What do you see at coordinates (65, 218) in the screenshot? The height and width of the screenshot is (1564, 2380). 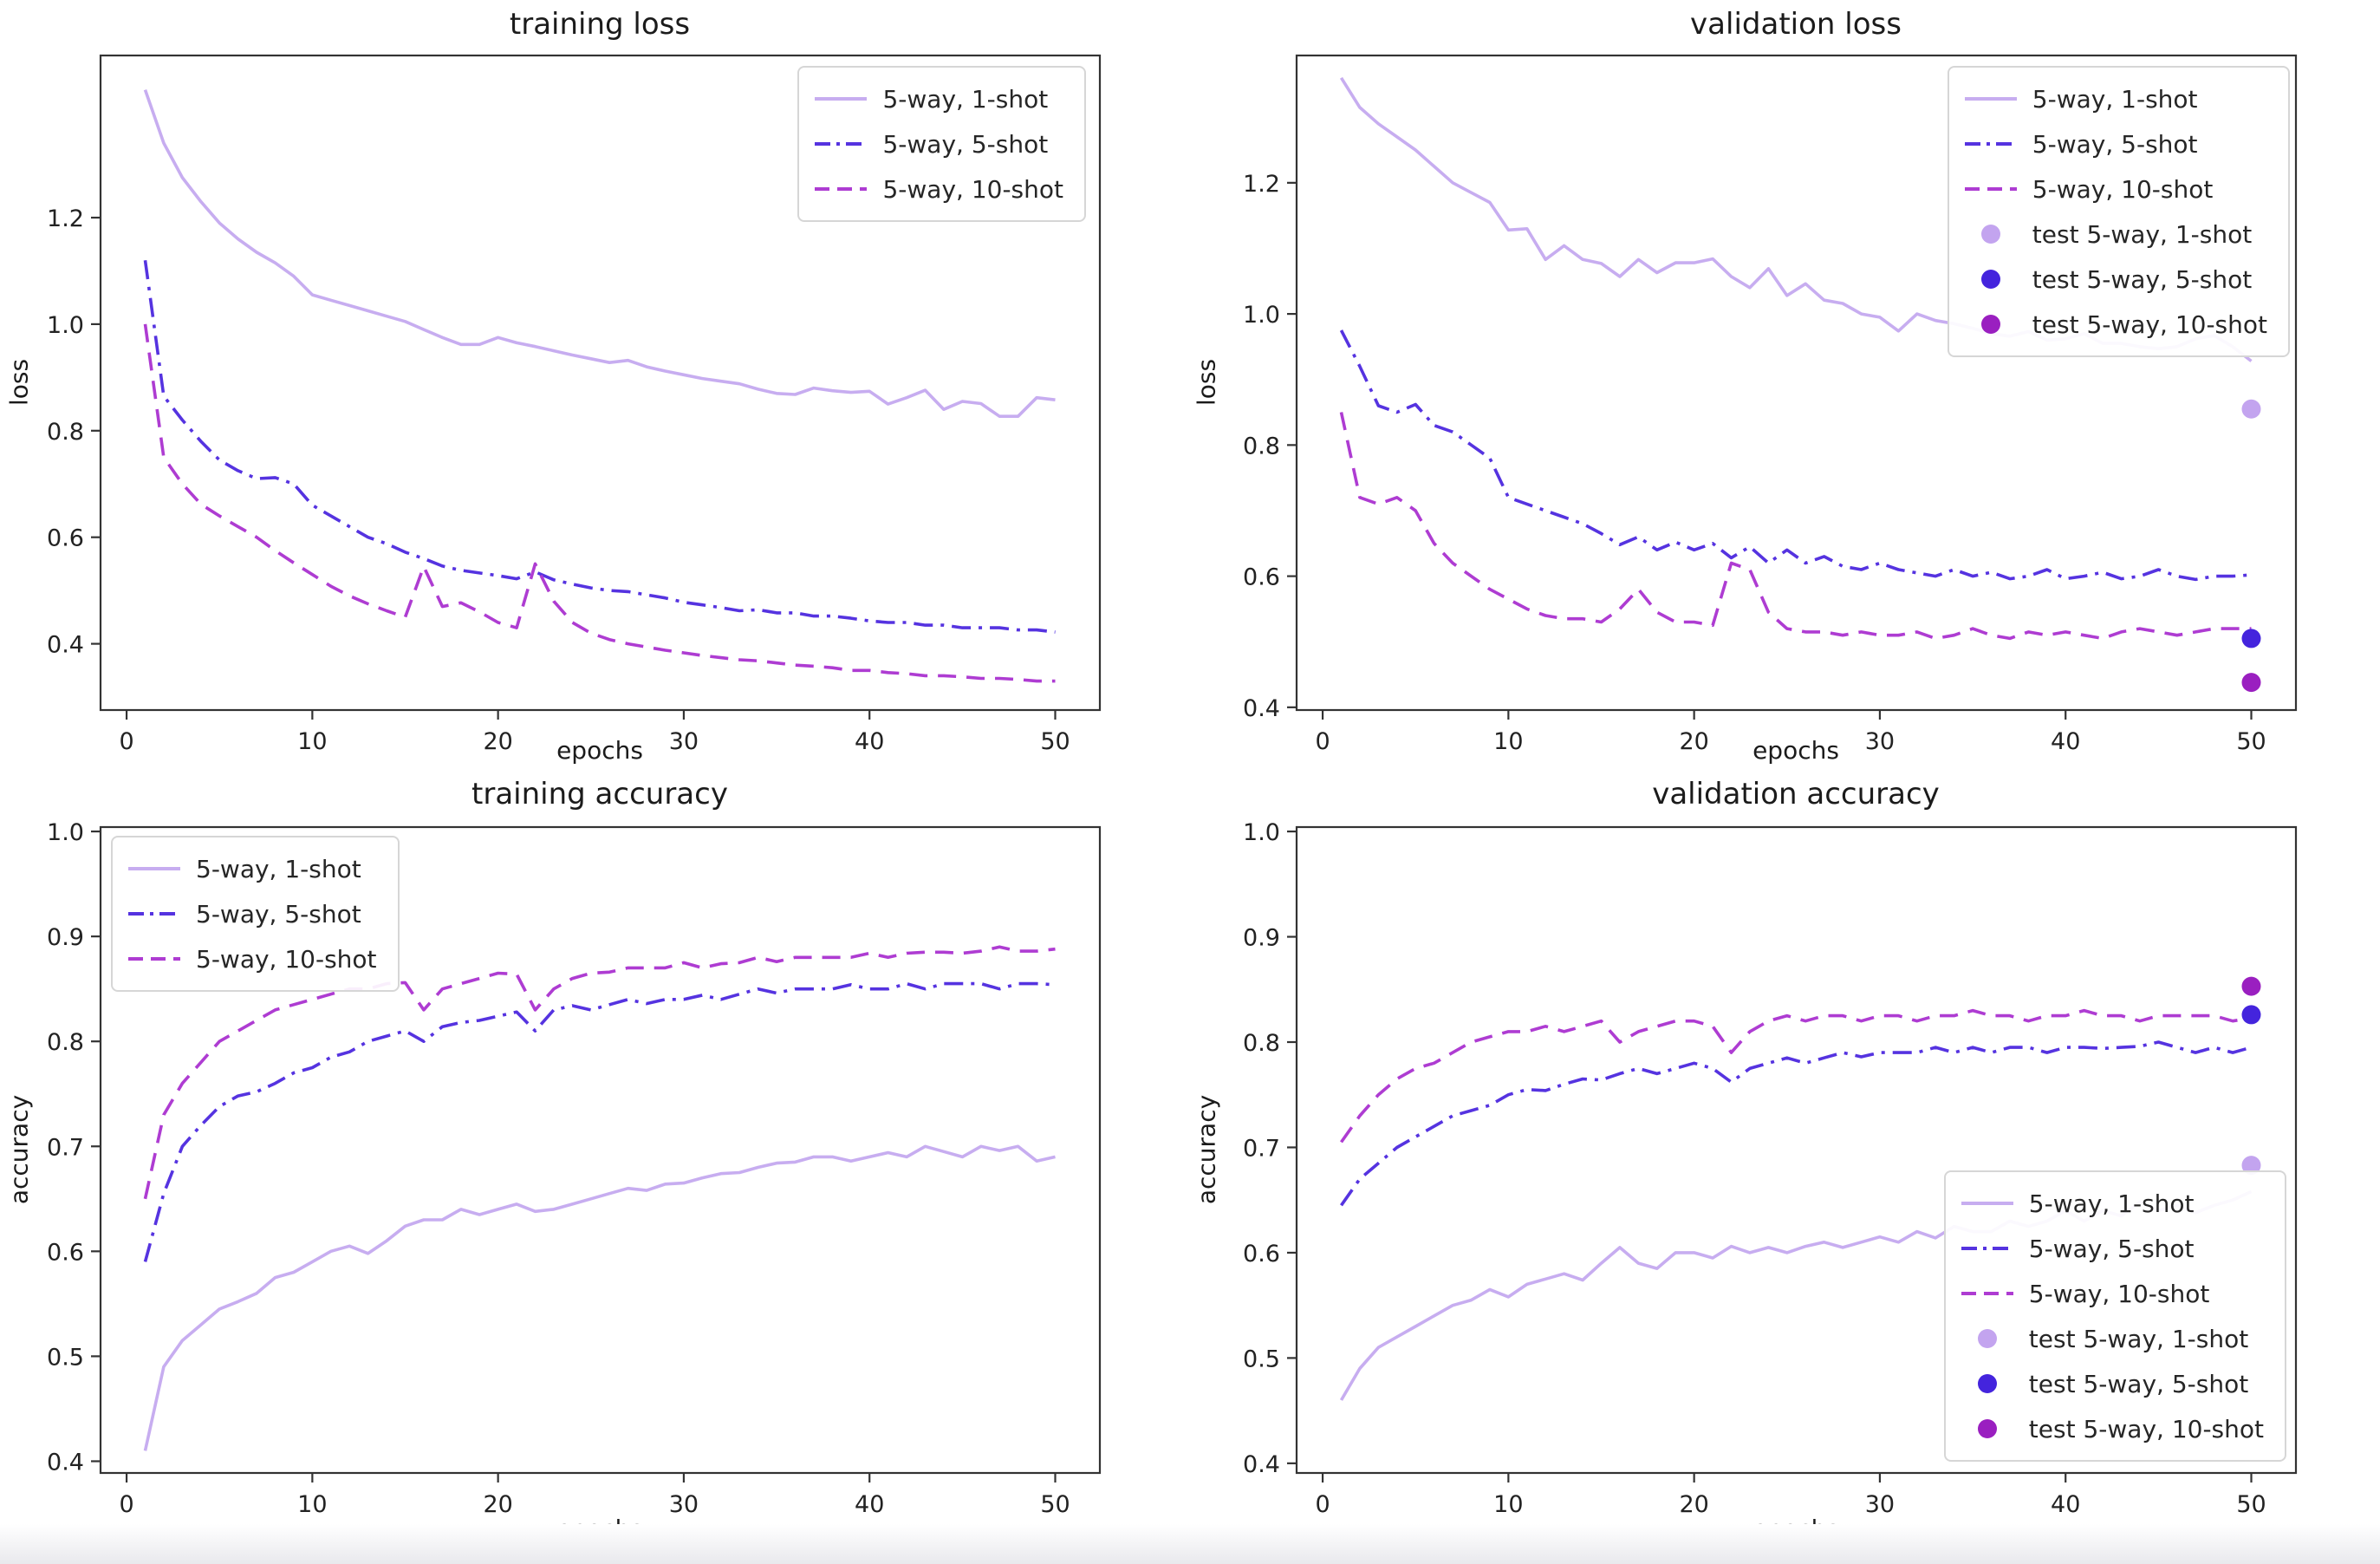 I see `y-tick-label: 1.2` at bounding box center [65, 218].